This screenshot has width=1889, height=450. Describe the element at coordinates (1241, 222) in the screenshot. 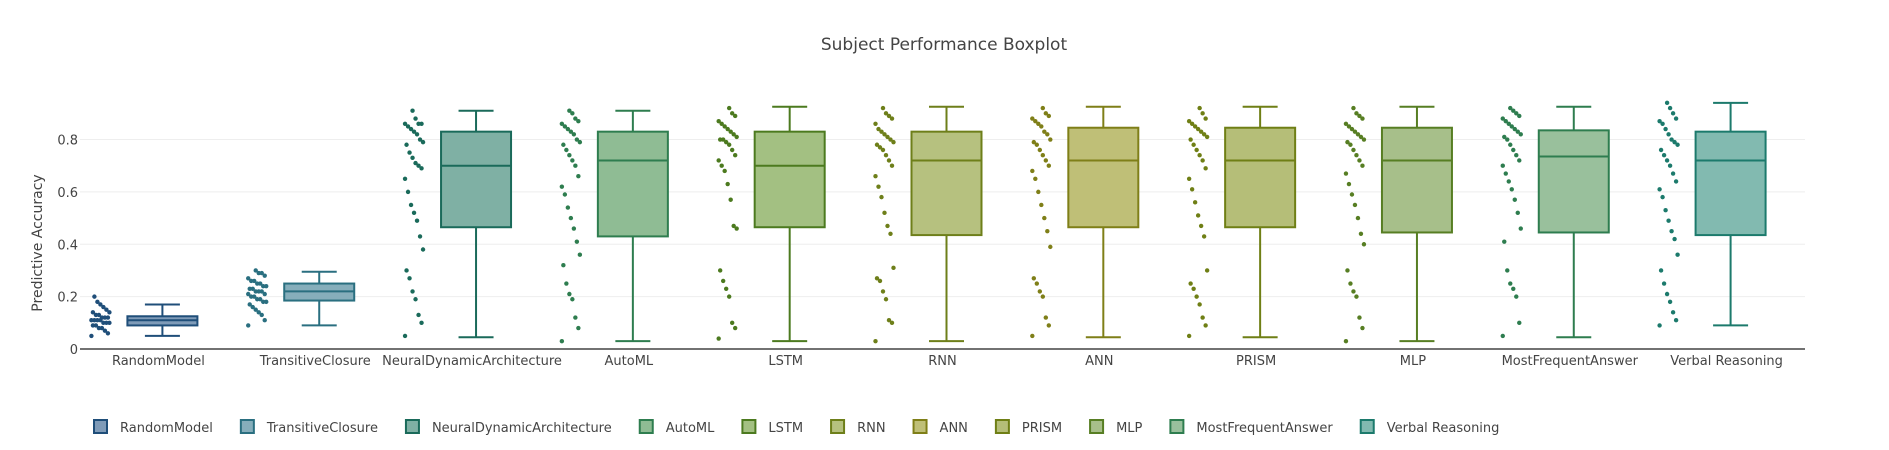

I see `box-prism` at that location.